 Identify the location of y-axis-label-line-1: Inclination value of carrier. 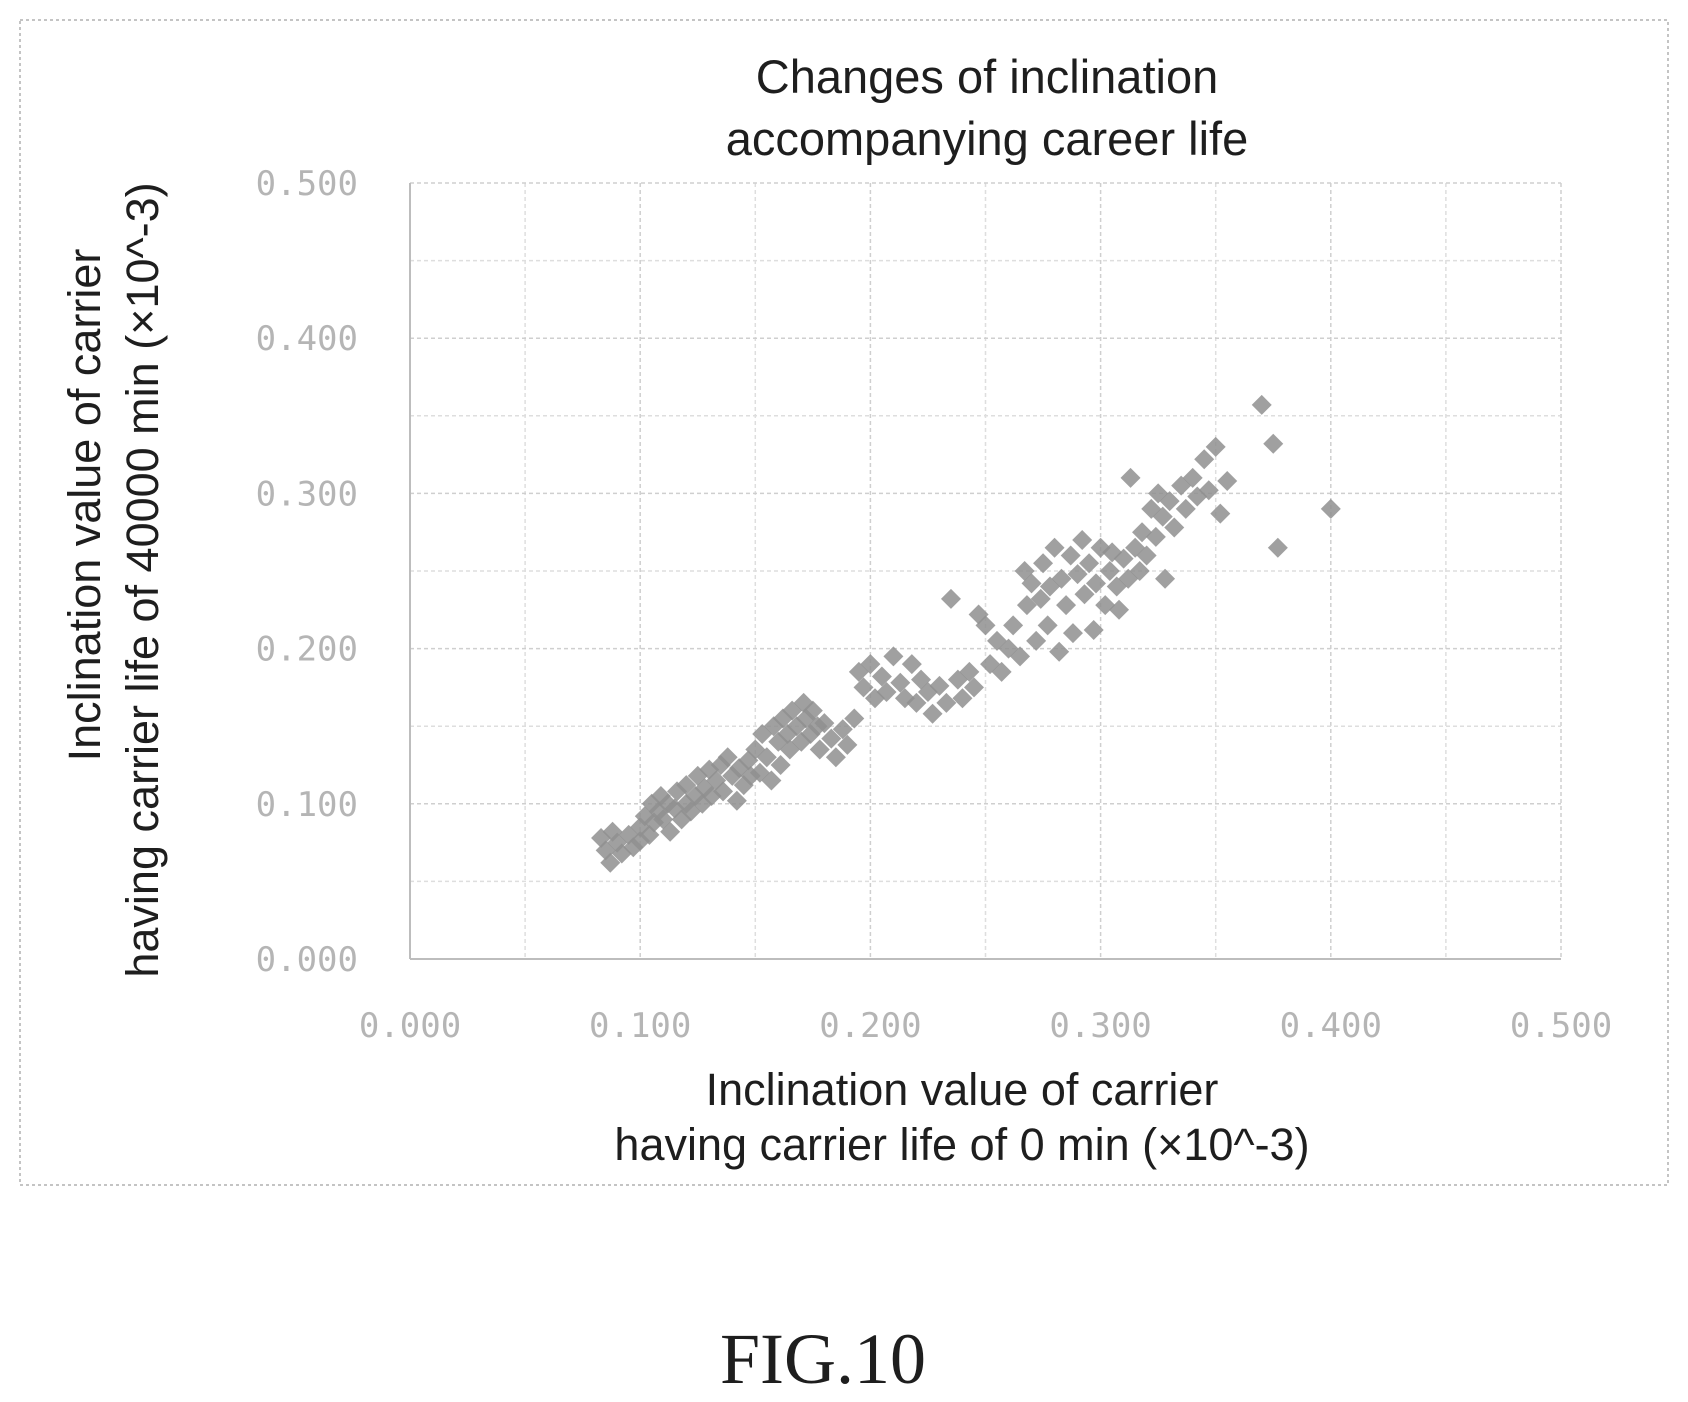
(84, 505).